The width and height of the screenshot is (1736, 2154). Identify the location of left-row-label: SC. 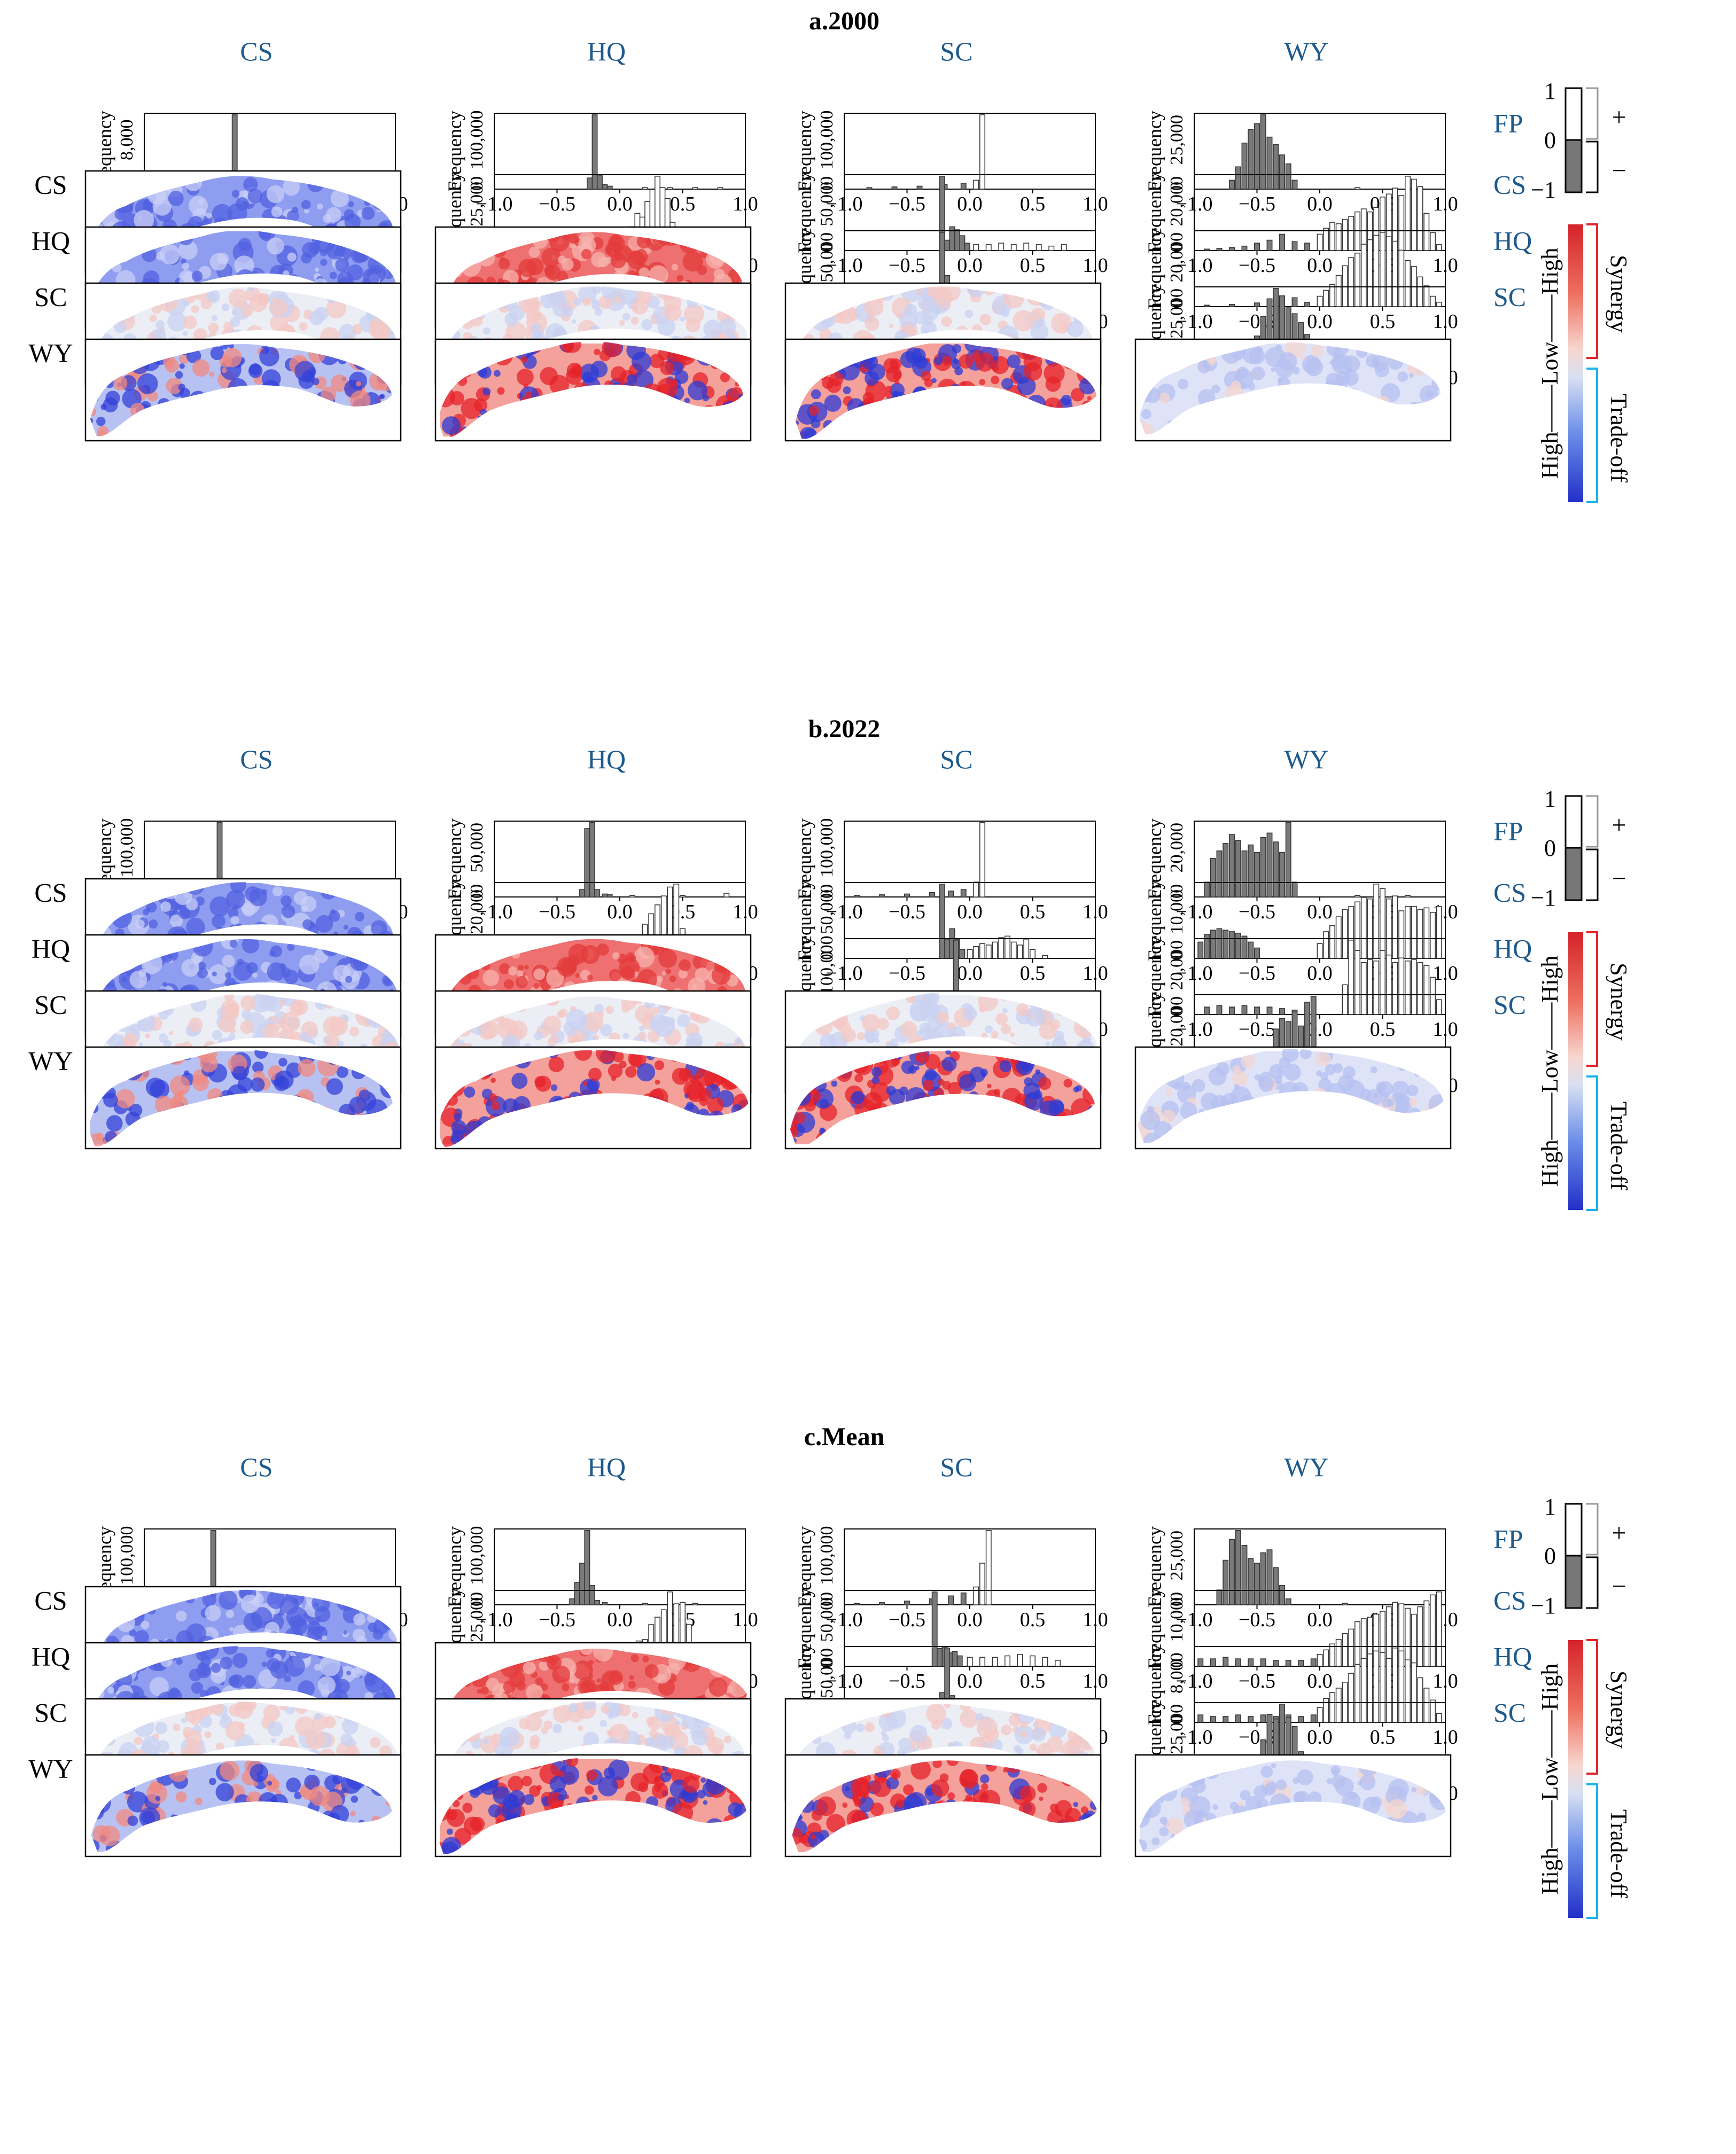
(51, 1005).